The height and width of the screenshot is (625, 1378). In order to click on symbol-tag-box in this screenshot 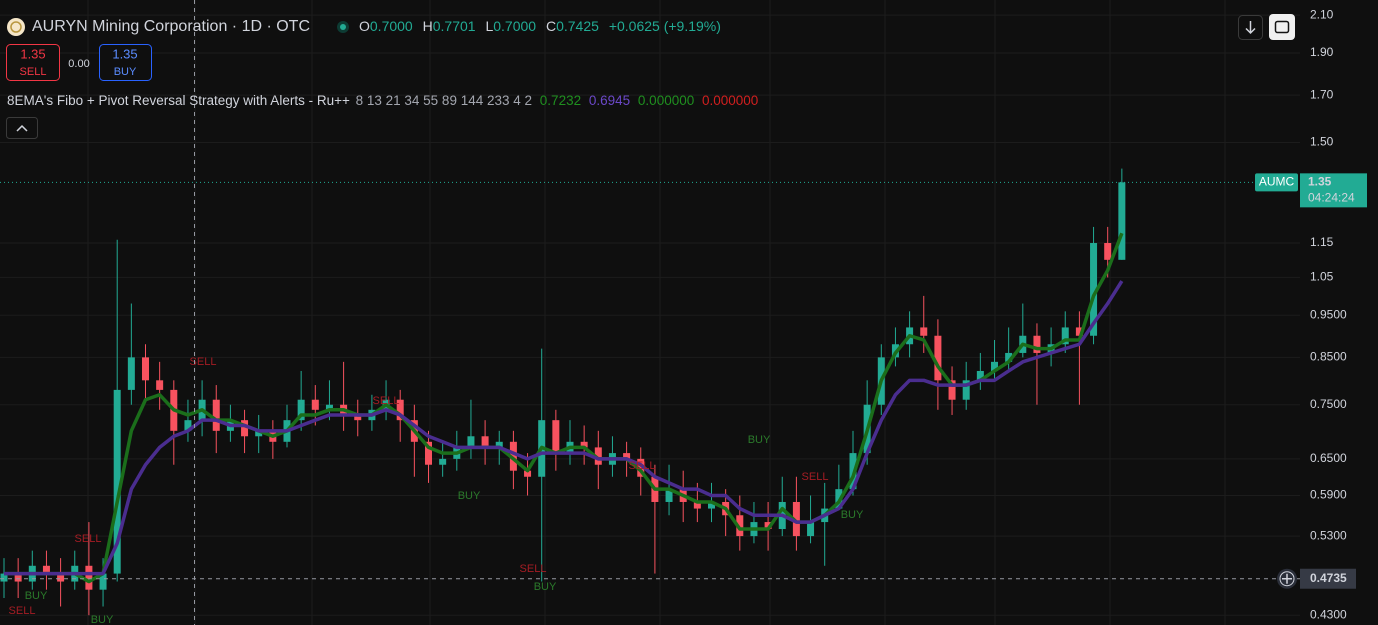, I will do `click(1276, 182)`.